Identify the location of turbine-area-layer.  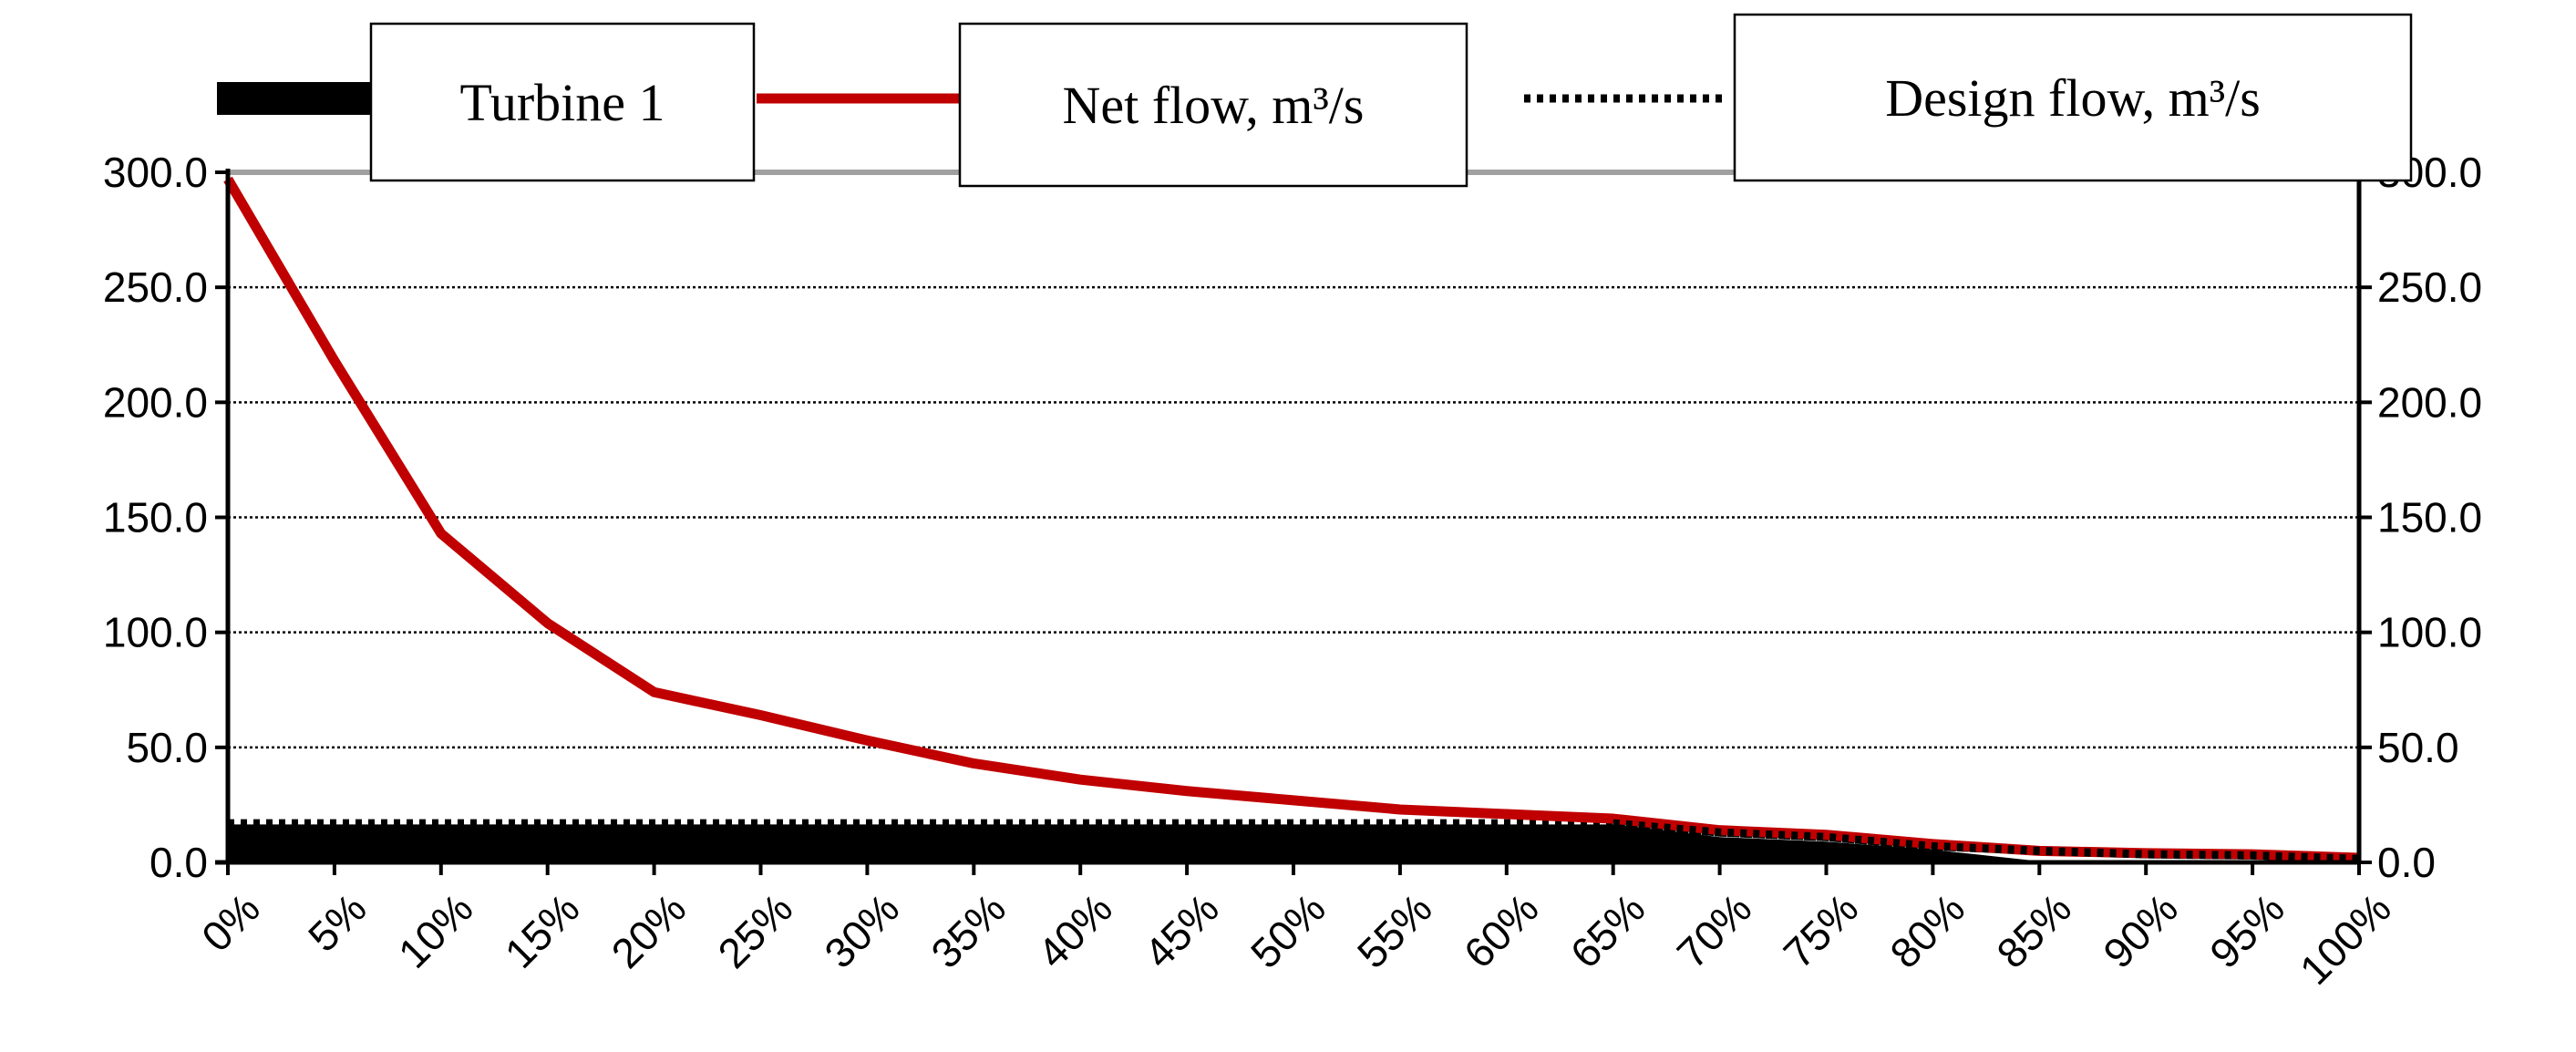
(1293, 843).